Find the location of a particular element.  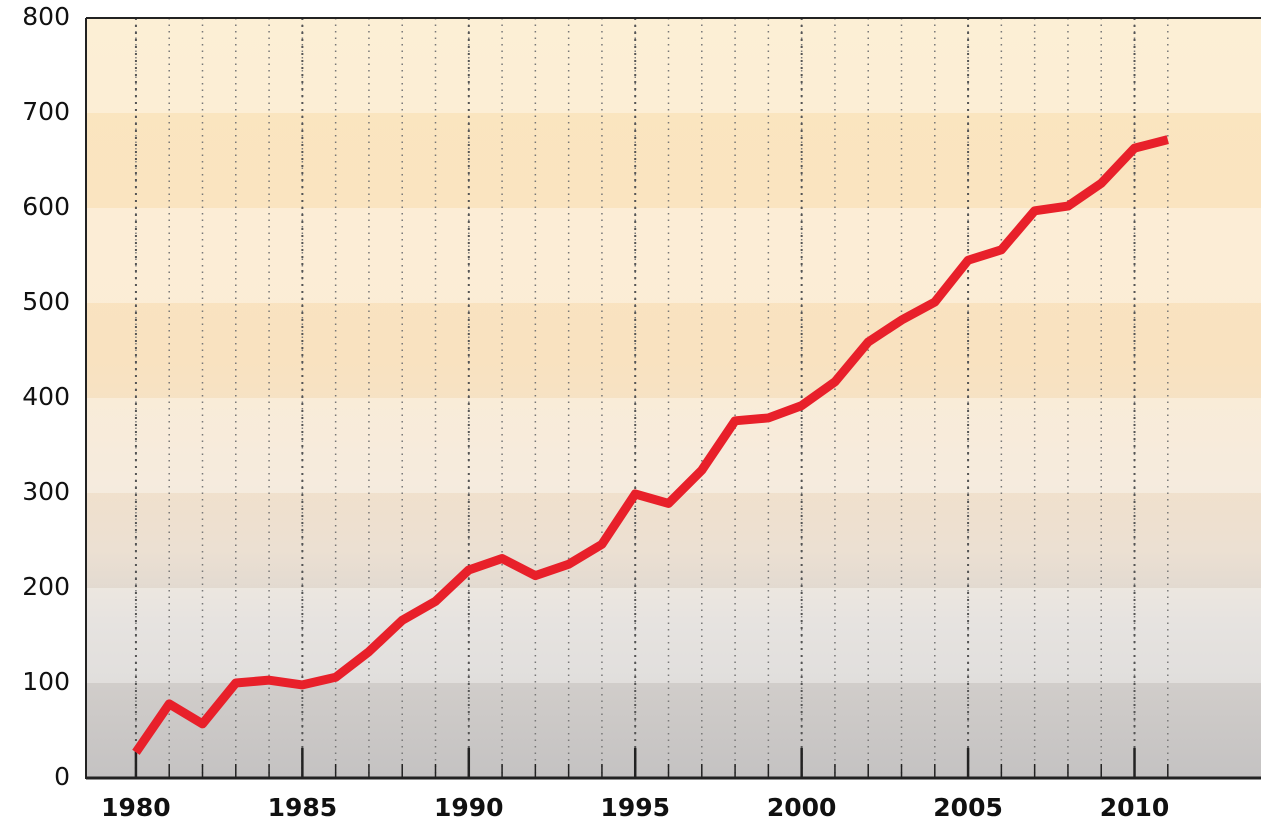

x-tick-label: 1985 is located at coordinates (303, 807).